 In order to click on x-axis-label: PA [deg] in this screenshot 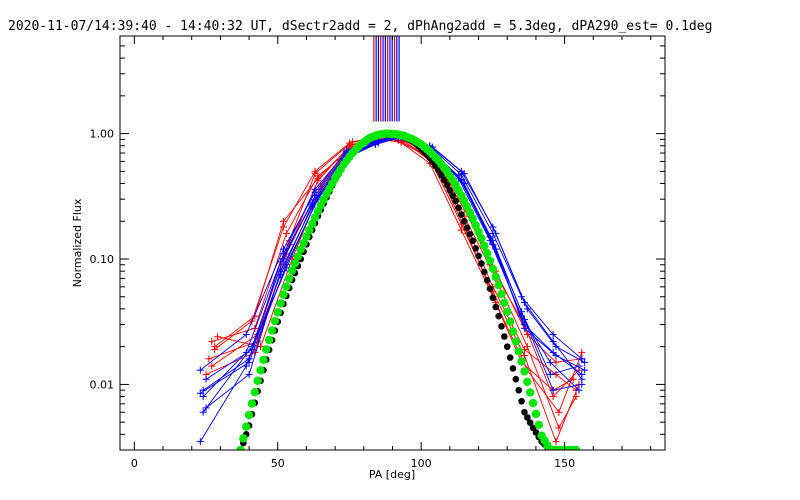, I will do `click(392, 474)`.